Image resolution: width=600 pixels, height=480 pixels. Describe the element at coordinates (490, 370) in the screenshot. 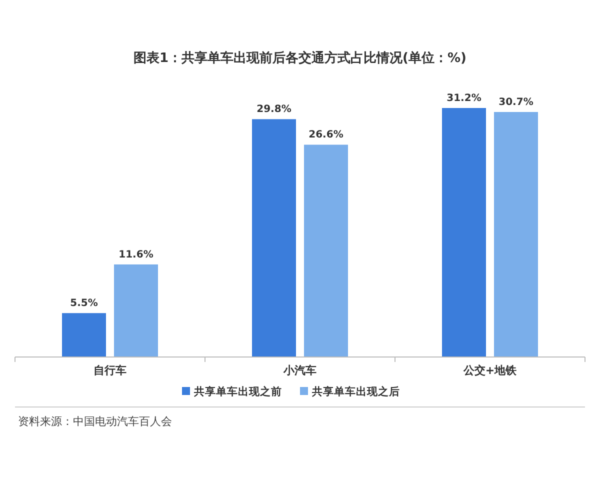

I see `x-tick-label: 公交+地铁` at that location.